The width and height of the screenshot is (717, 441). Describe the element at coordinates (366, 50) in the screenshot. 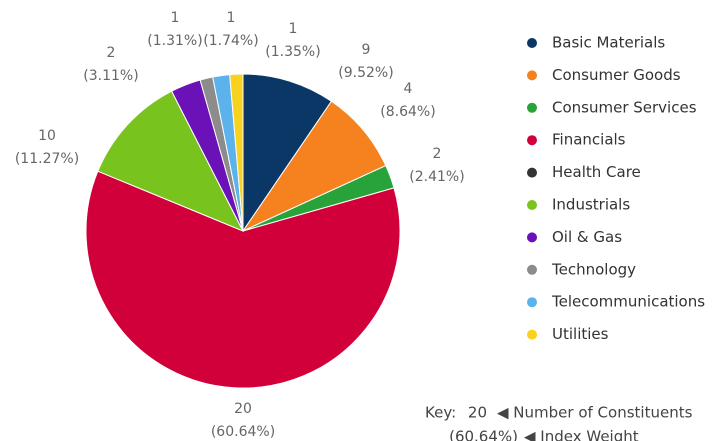

I see `count-label: 9` at that location.